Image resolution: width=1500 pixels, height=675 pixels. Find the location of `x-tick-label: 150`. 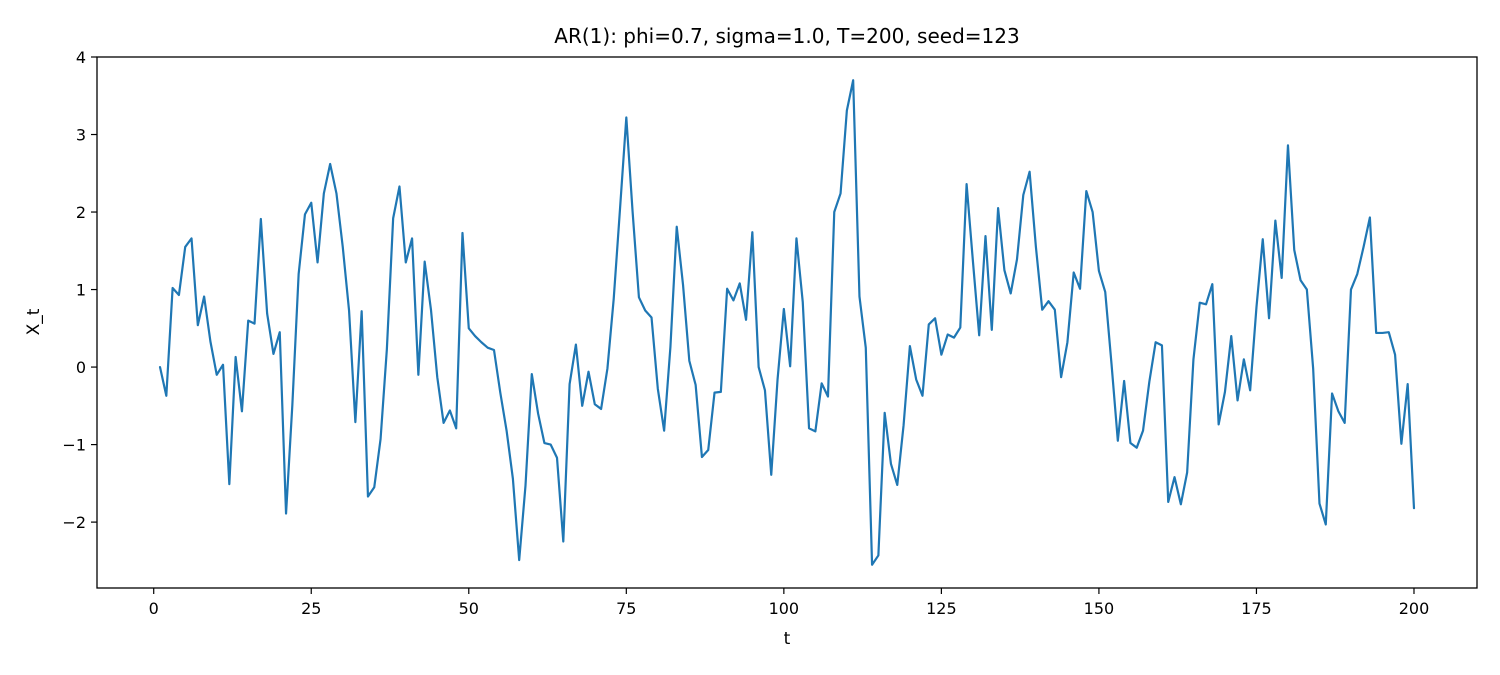

x-tick-label: 150 is located at coordinates (1099, 608).